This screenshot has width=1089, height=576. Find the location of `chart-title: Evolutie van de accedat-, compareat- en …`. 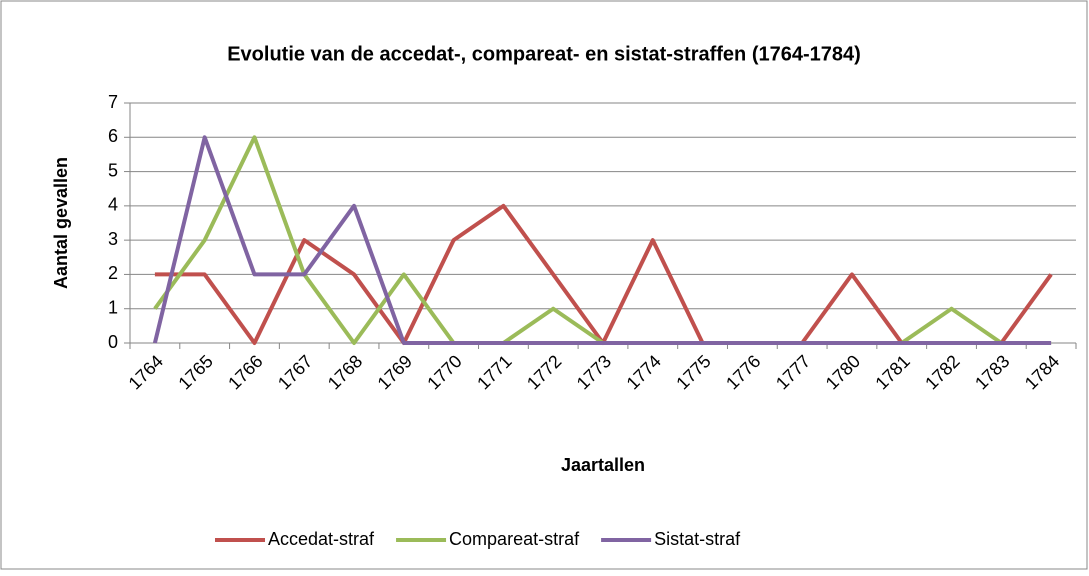

chart-title: Evolutie van de accedat-, compareat- en … is located at coordinates (544, 54).